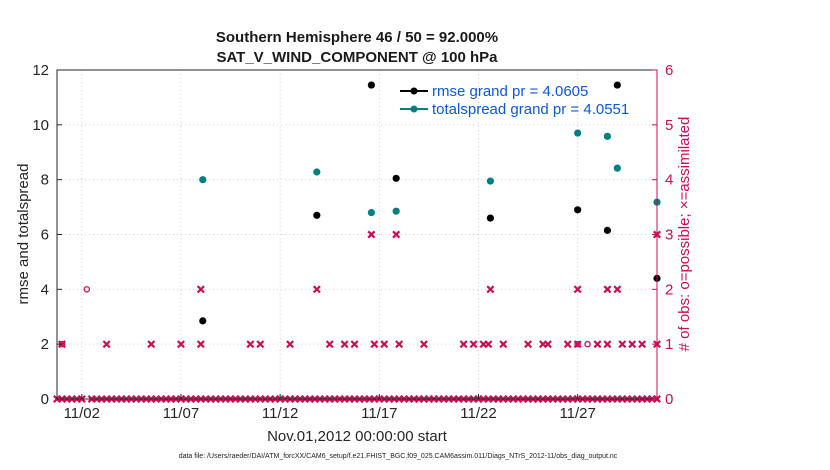  I want to click on x-tick-label: 11/12, so click(280, 413).